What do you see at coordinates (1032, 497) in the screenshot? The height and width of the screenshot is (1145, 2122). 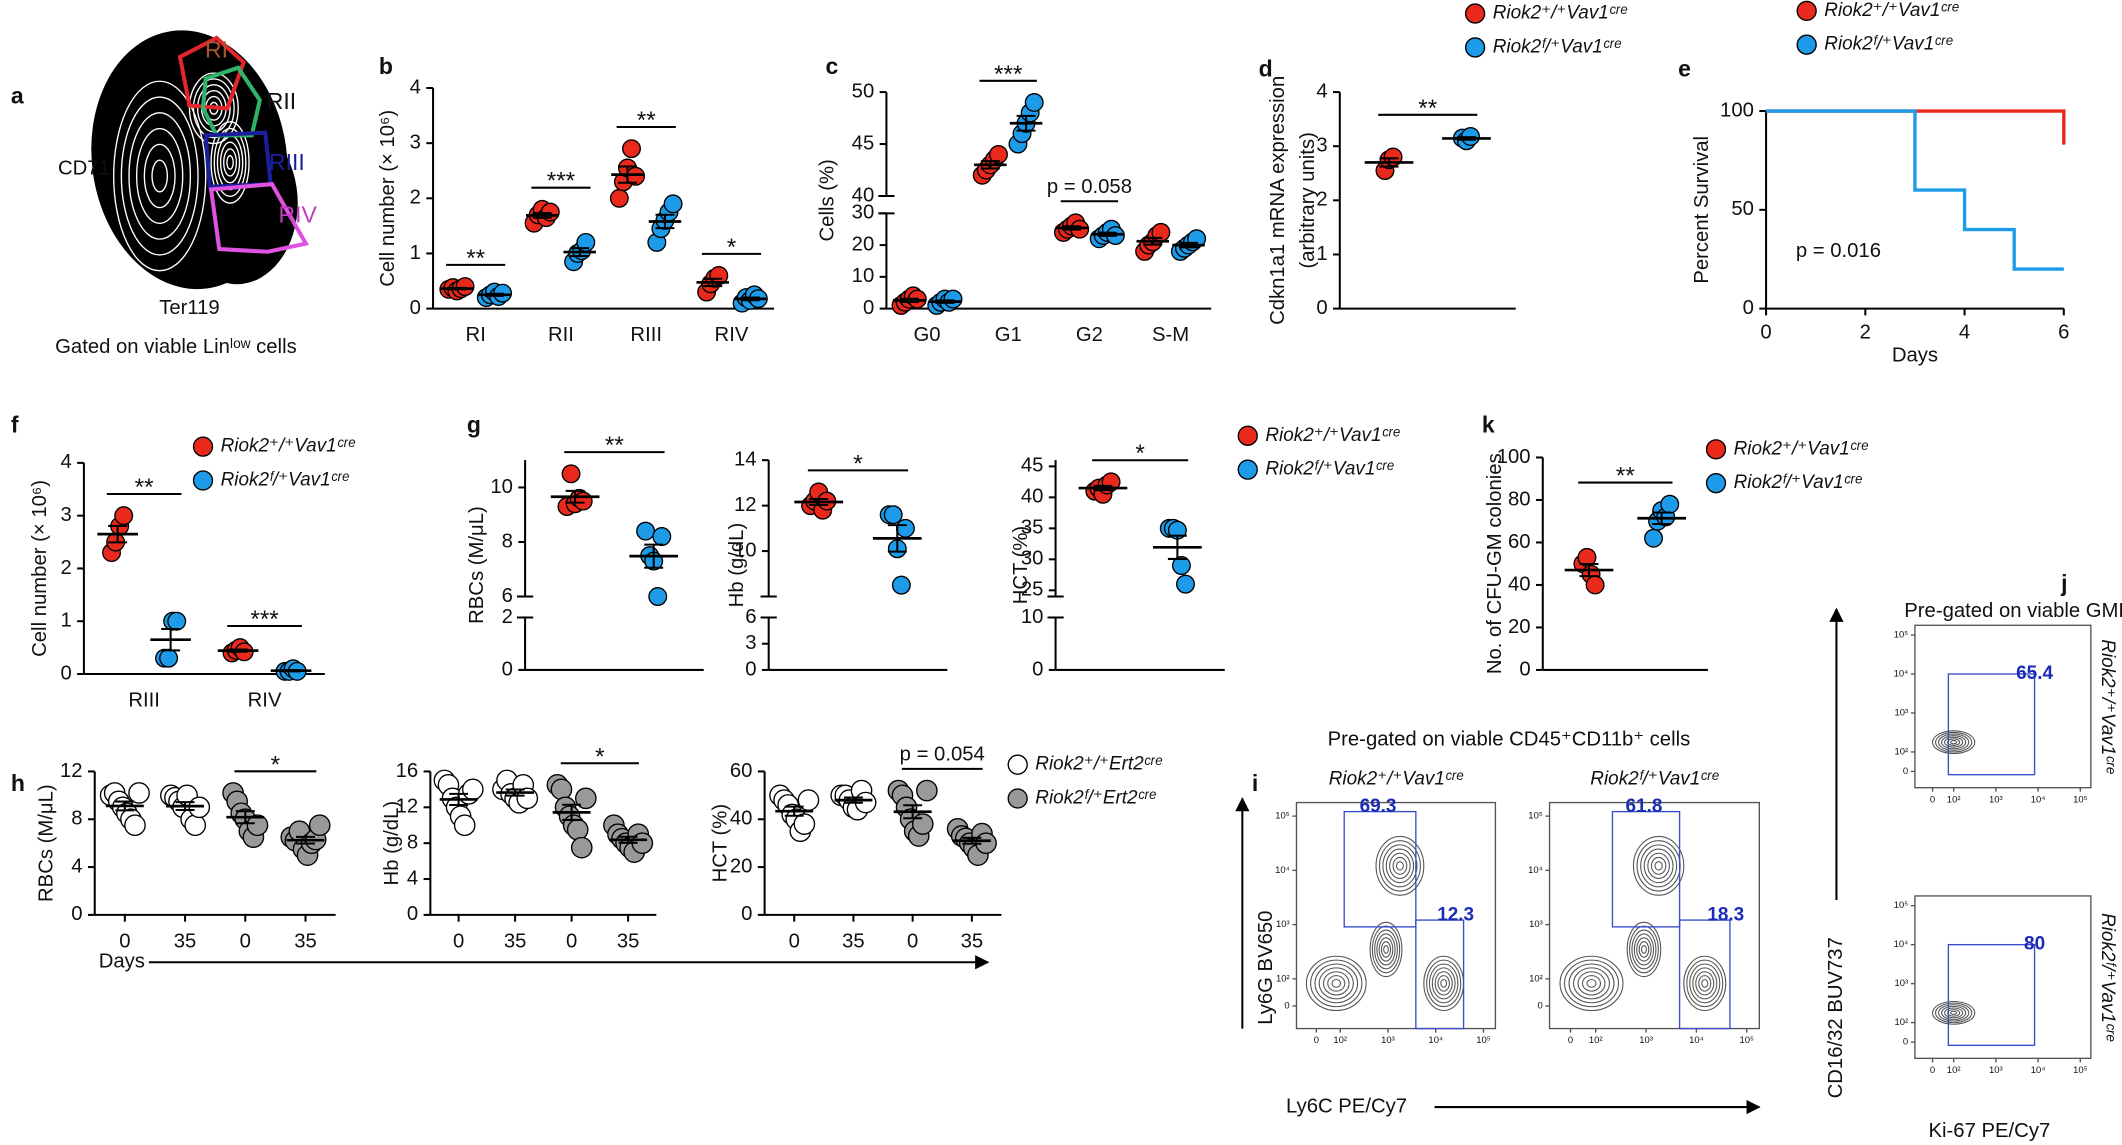 I see `y-tick-label: 40` at bounding box center [1032, 497].